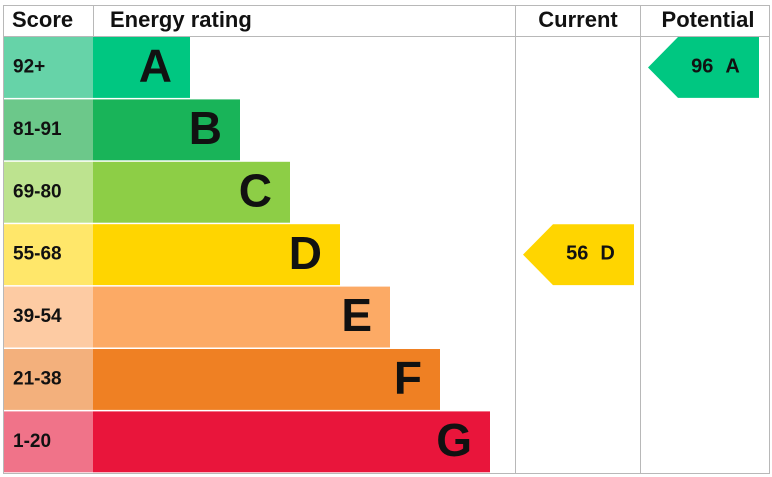 The height and width of the screenshot is (477, 772). Describe the element at coordinates (305, 253) in the screenshot. I see `rating-letter: D` at that location.